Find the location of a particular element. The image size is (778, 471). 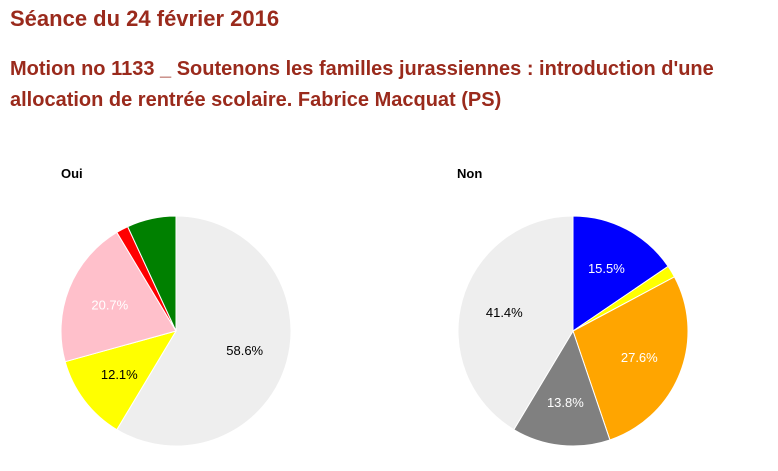

slice-label: 13.8% is located at coordinates (565, 402).